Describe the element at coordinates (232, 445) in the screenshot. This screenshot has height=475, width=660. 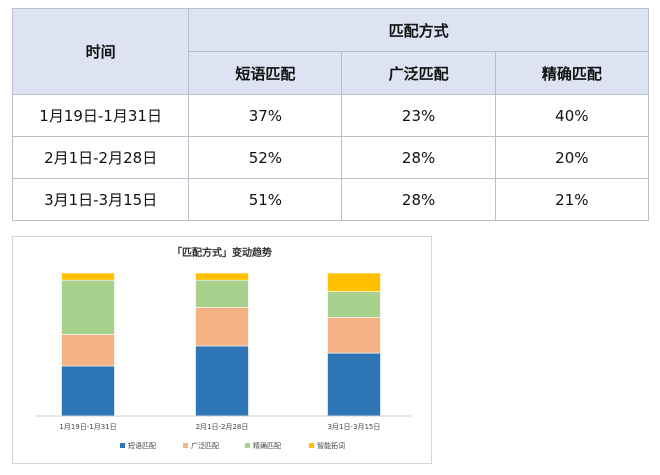
I see `legend: 短语匹配 广泛匹配 精确匹配 智能拓词` at that location.